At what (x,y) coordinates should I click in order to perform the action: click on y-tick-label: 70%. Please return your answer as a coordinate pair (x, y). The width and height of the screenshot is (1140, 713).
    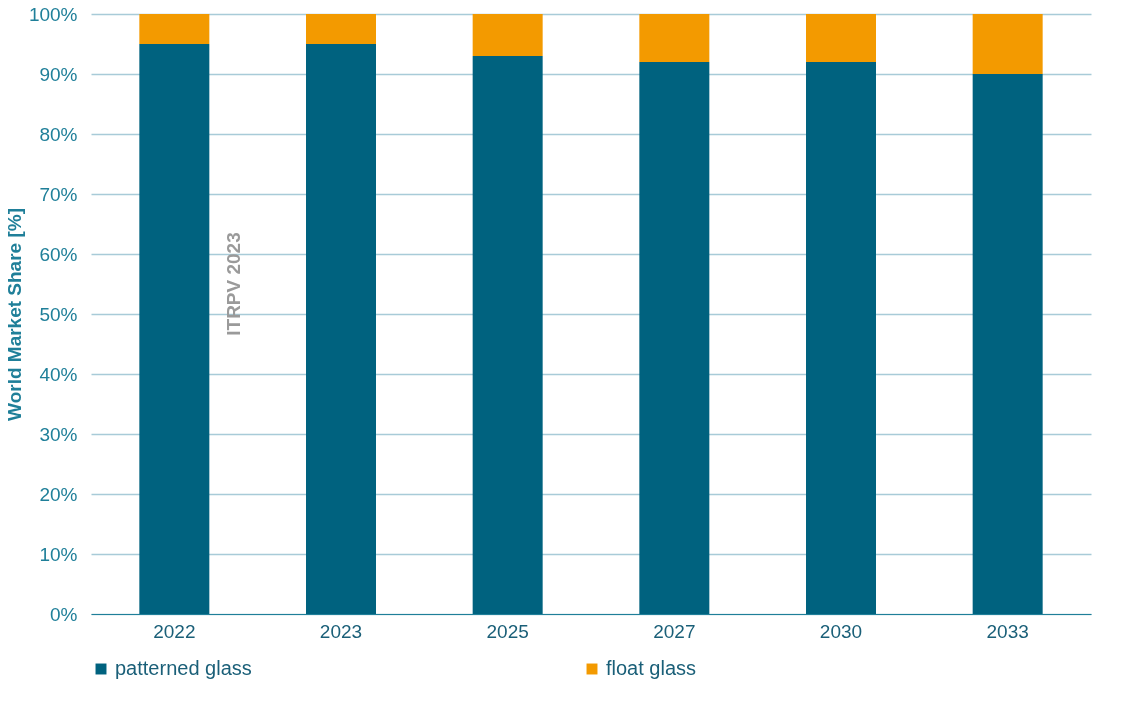
    Looking at the image, I should click on (58, 194).